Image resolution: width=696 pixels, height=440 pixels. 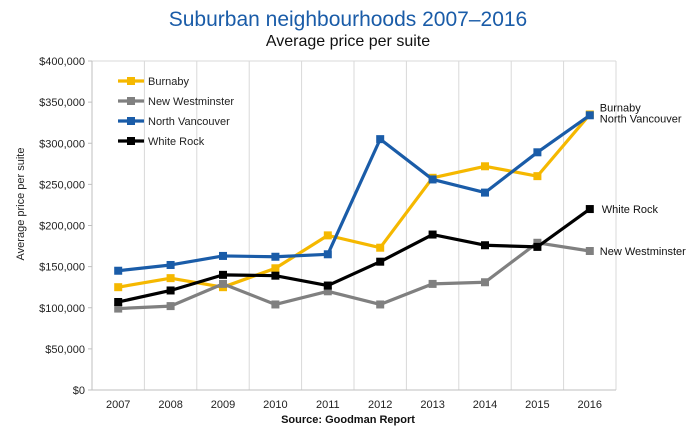 I want to click on x-tick-label: 2008, so click(x=170, y=405).